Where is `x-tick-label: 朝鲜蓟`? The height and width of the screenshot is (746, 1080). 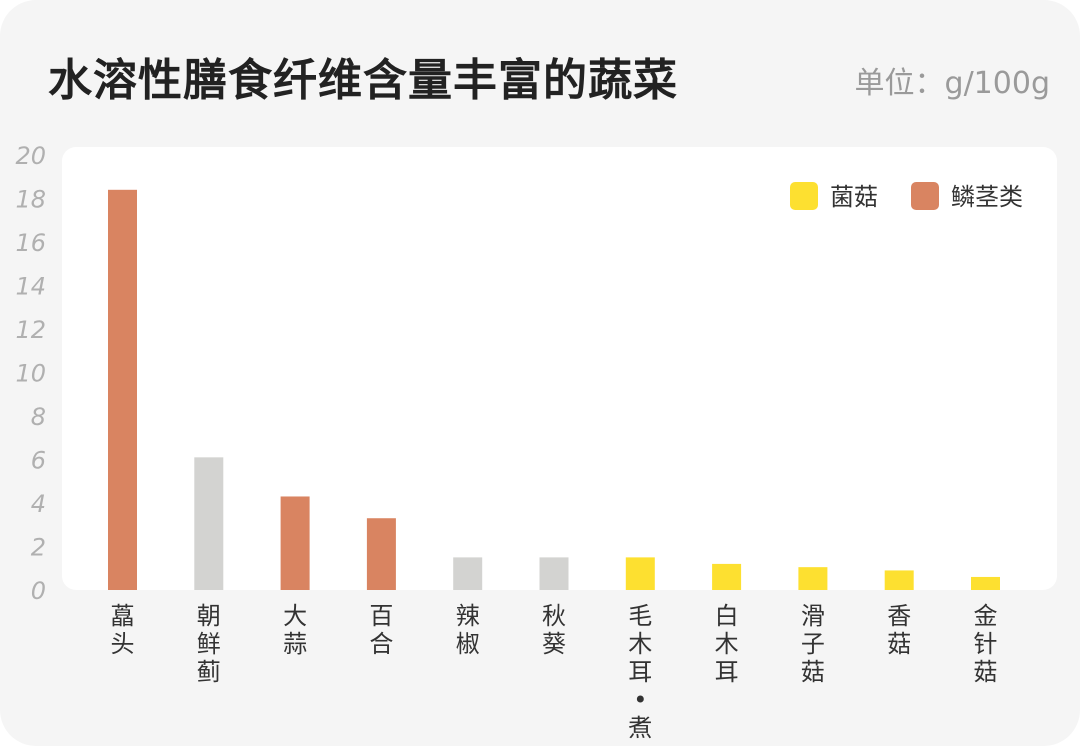
x-tick-label: 朝鲜蓟 is located at coordinates (209, 644).